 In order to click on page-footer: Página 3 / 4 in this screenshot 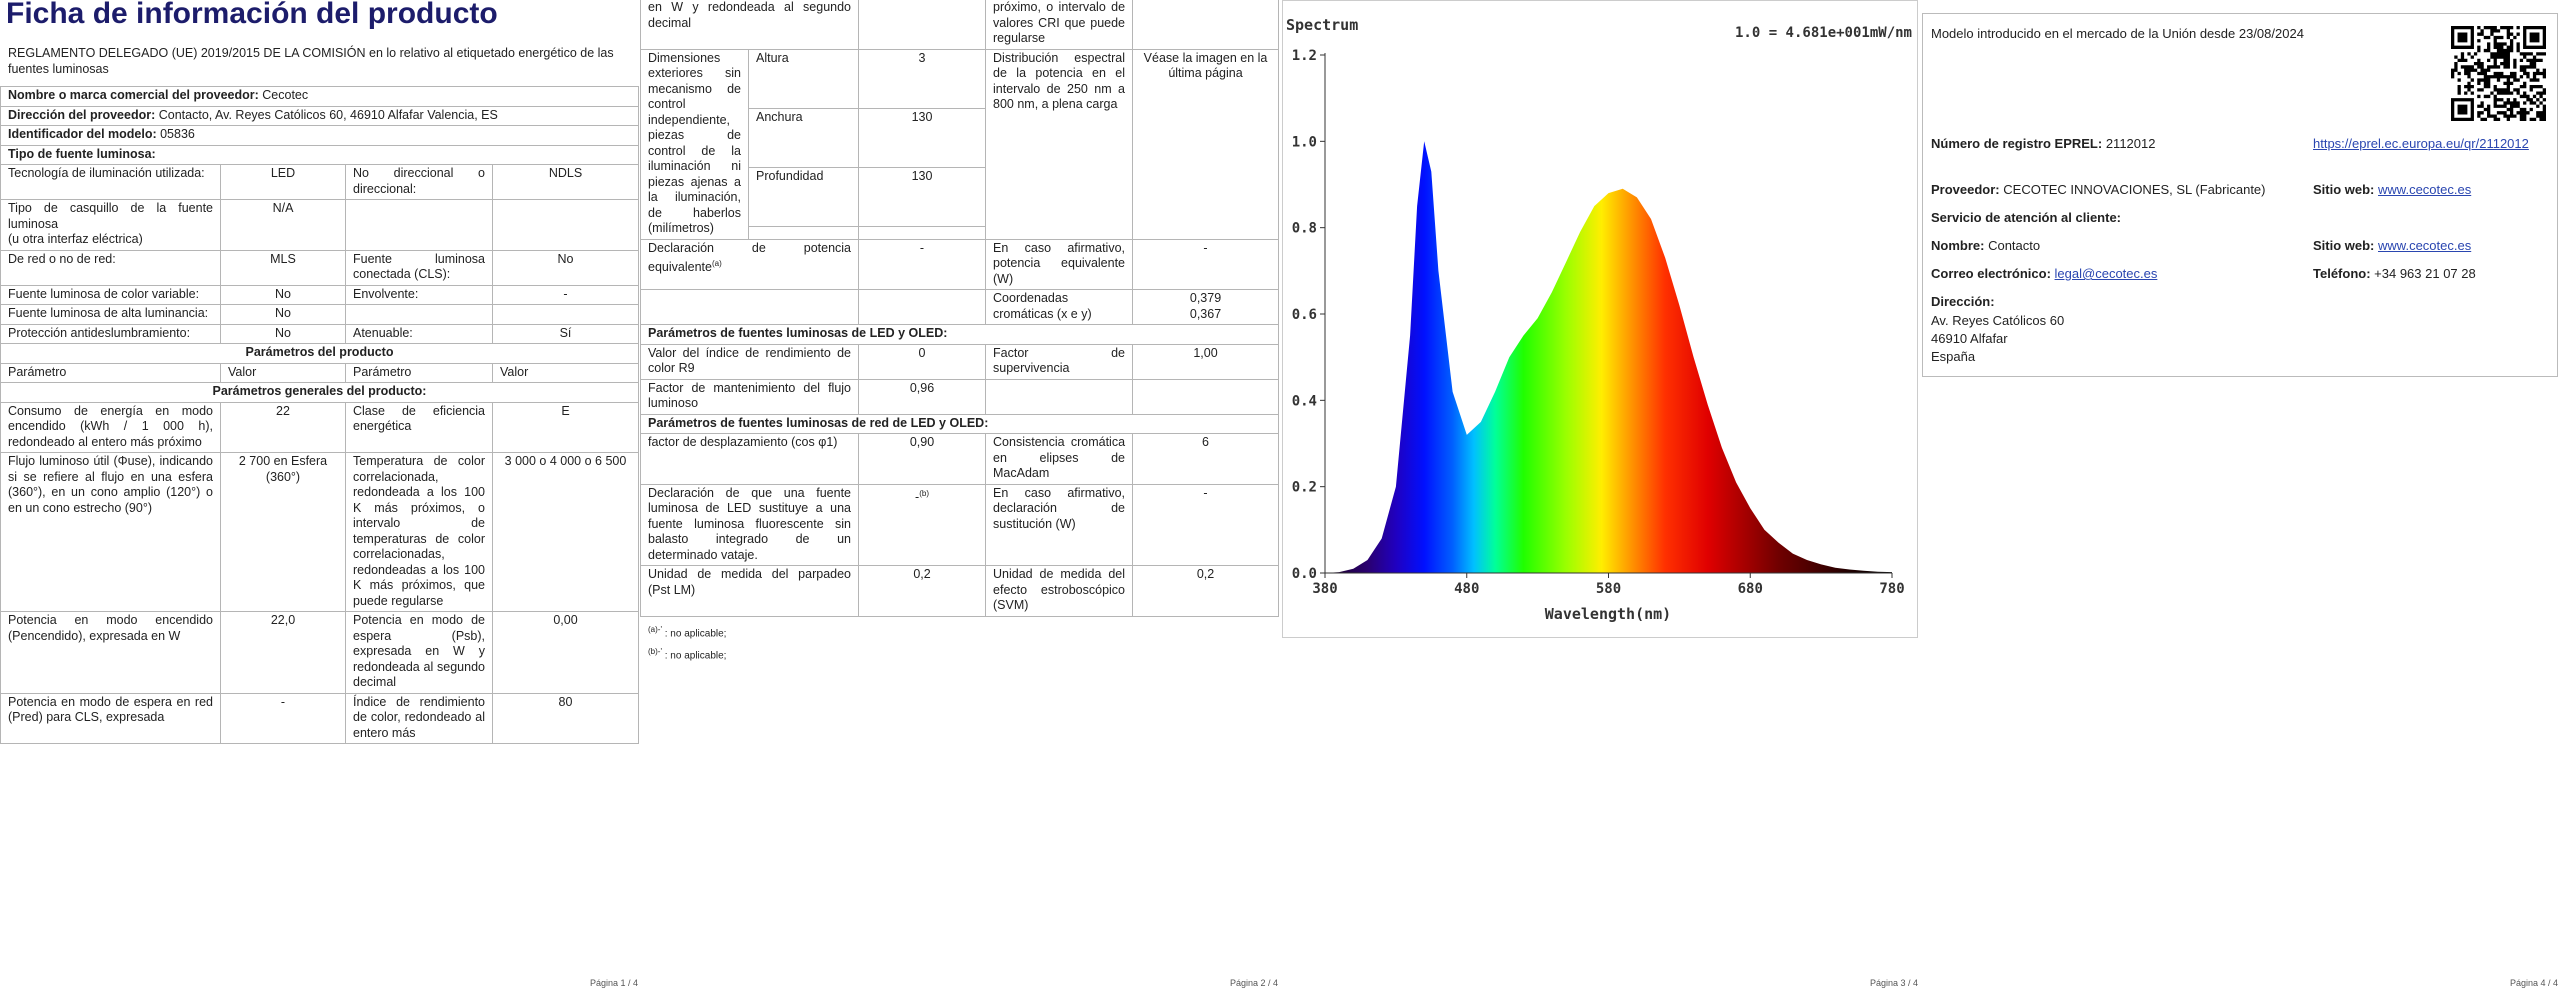, I will do `click(1893, 983)`.